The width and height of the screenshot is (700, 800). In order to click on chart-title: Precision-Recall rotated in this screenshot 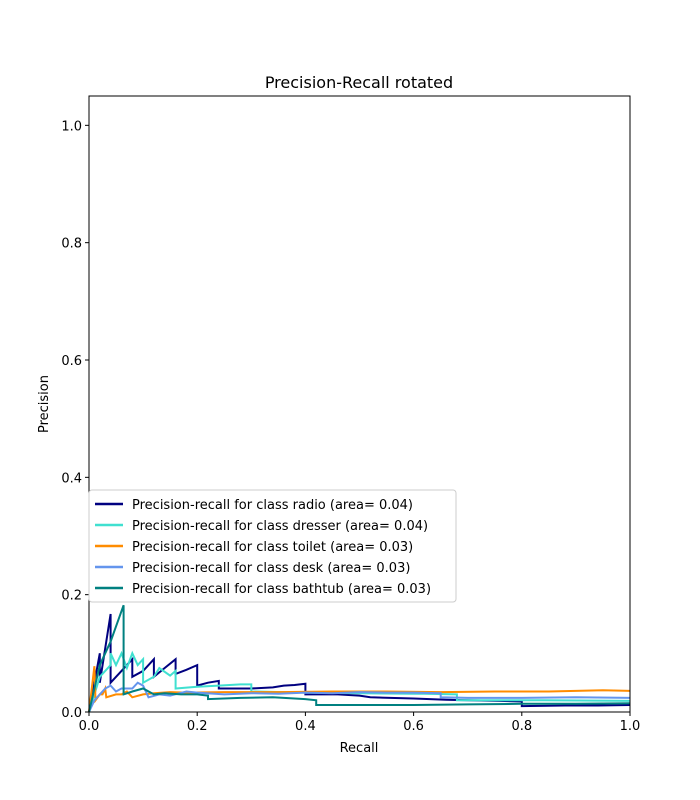, I will do `click(359, 82)`.